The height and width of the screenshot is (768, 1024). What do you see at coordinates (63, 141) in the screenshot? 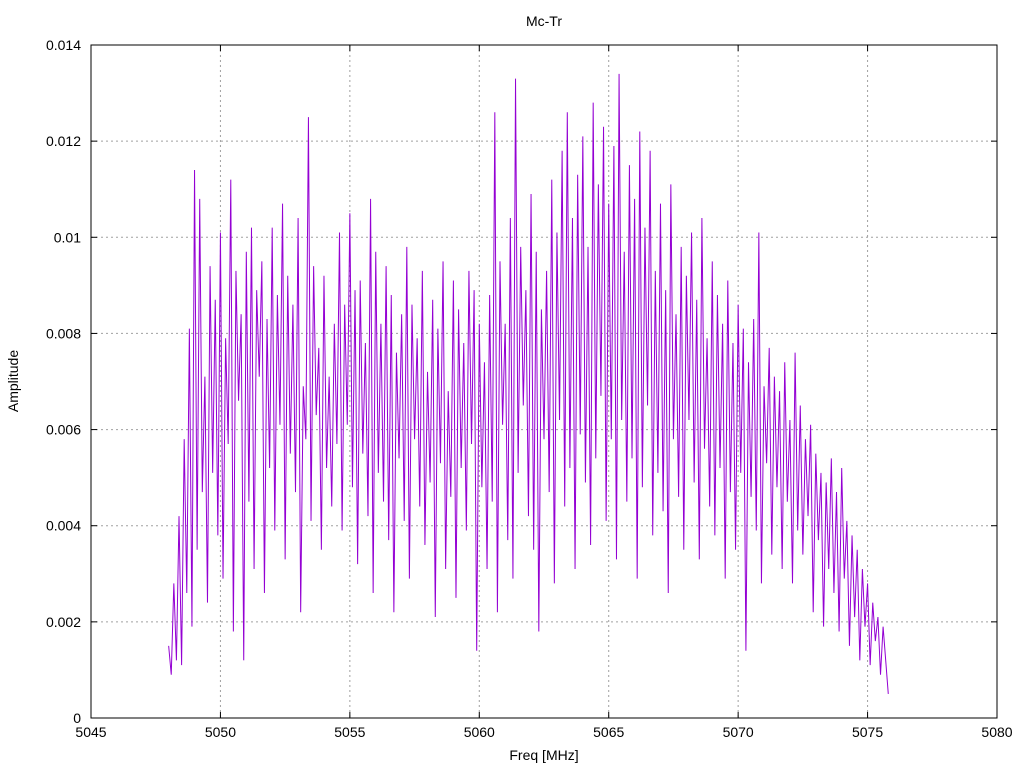
I see `y-tick-label: 0.012` at bounding box center [63, 141].